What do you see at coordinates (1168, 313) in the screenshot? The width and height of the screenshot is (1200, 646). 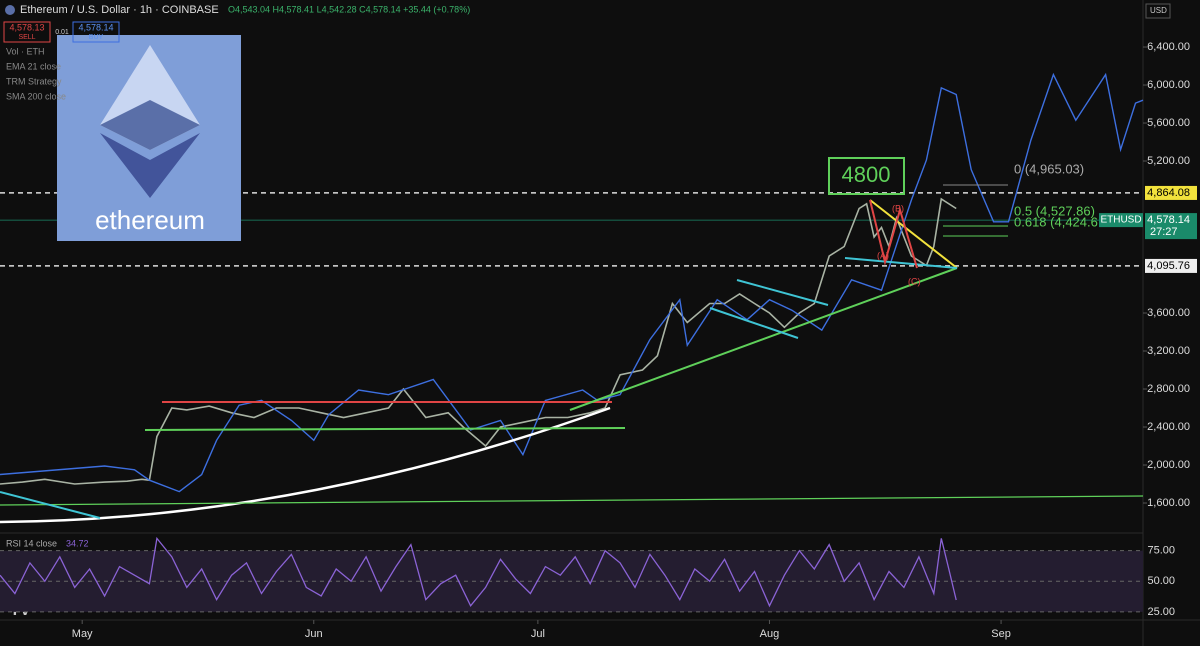 I see `y-tick-label: 3,600.00` at bounding box center [1168, 313].